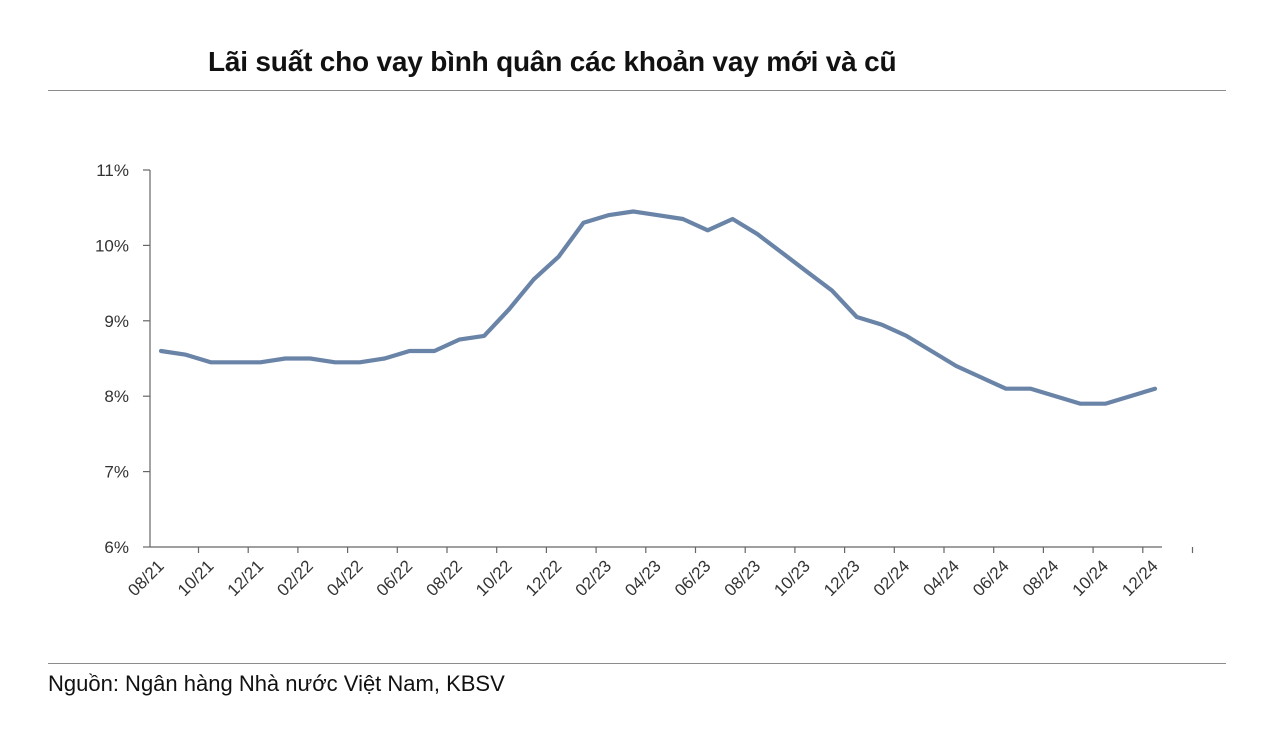 This screenshot has width=1282, height=754. Describe the element at coordinates (116, 472) in the screenshot. I see `y-tick-label: 7%` at that location.